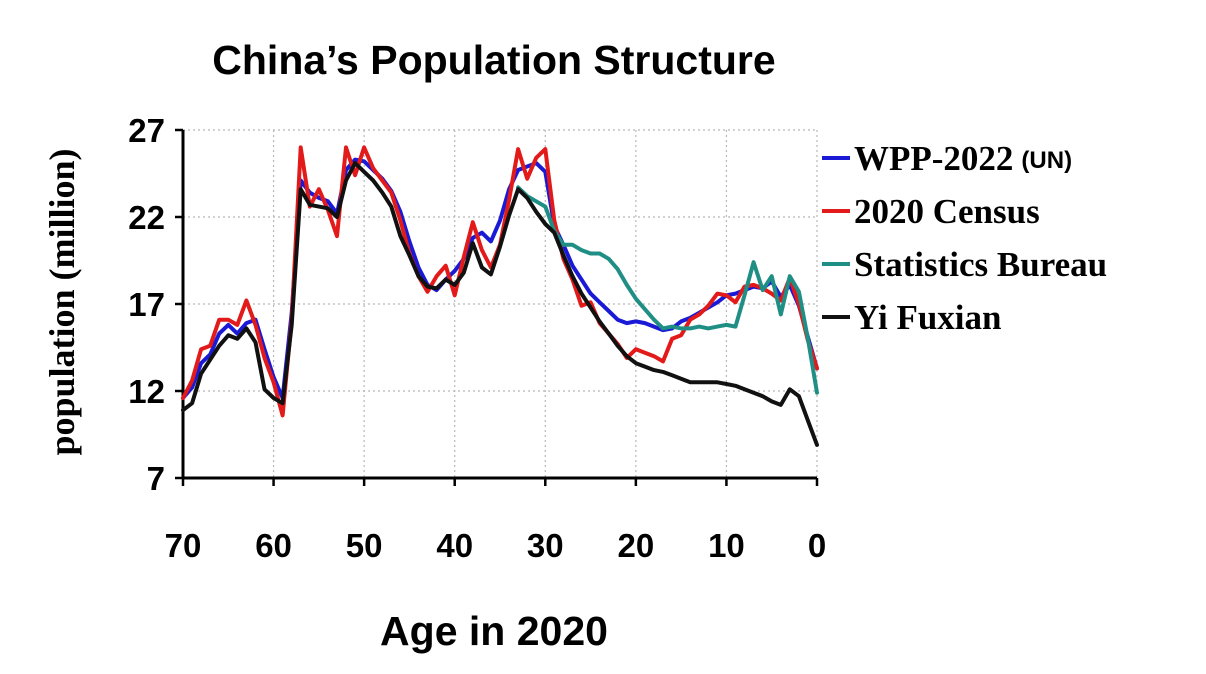 The height and width of the screenshot is (674, 1206). What do you see at coordinates (726, 545) in the screenshot?
I see `x-tick-label: 10` at bounding box center [726, 545].